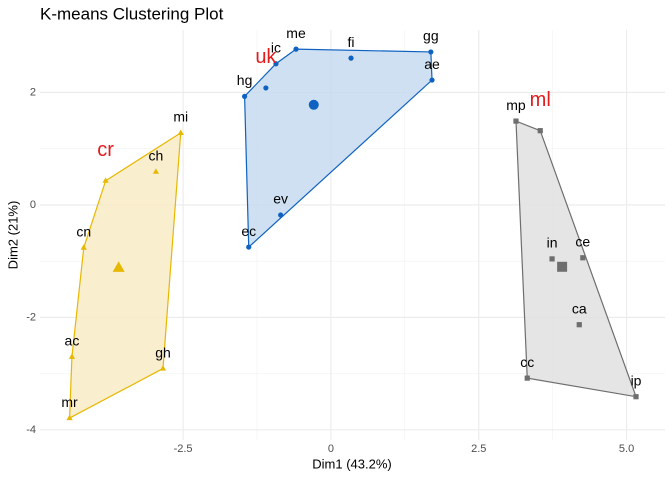 This screenshot has height=480, width=672. What do you see at coordinates (248, 231) in the screenshot?
I see `point-label: ec` at bounding box center [248, 231].